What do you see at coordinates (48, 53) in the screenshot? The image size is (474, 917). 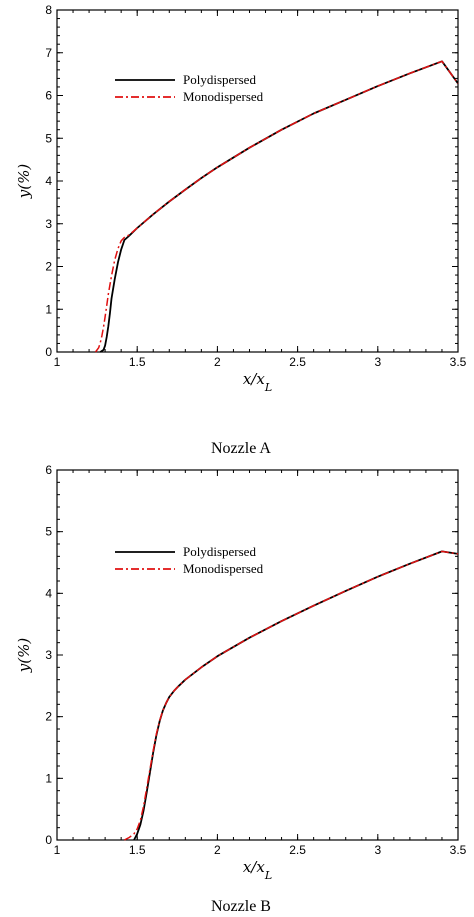 I see `y-tick-label: 7` at bounding box center [48, 53].